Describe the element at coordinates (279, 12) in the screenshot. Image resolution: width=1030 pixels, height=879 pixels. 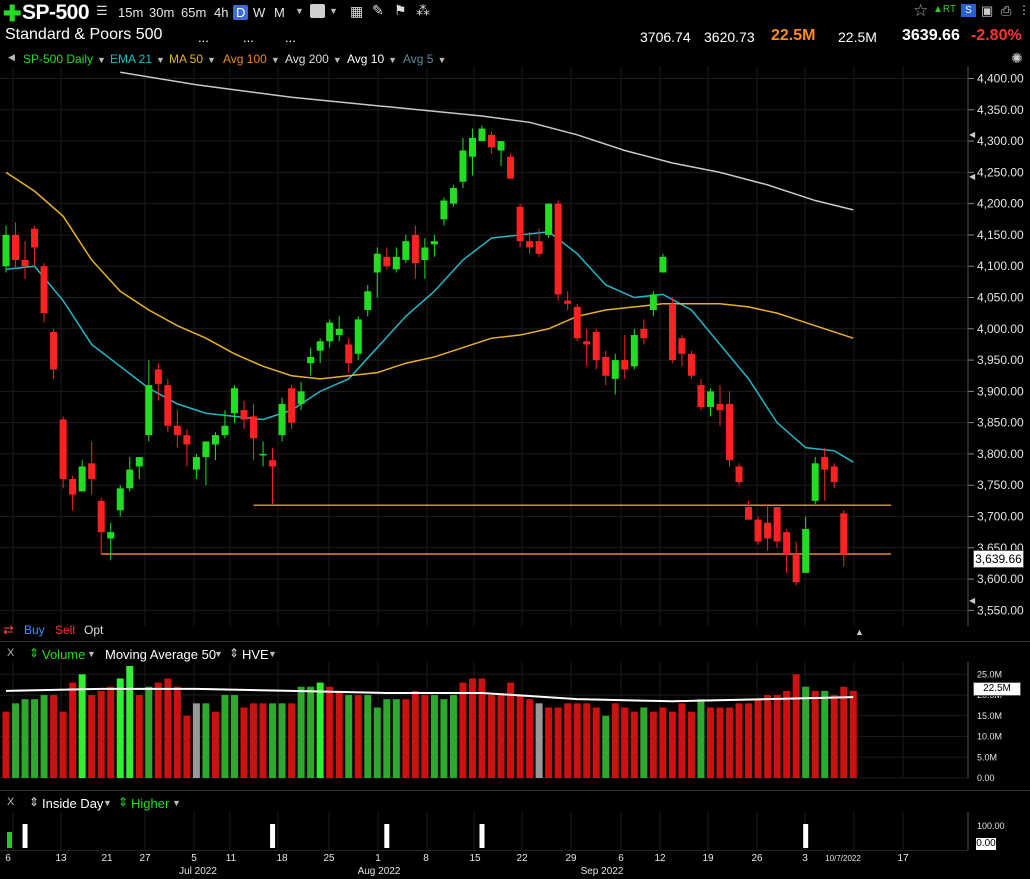
I see `timeframe-monthly: M` at that location.